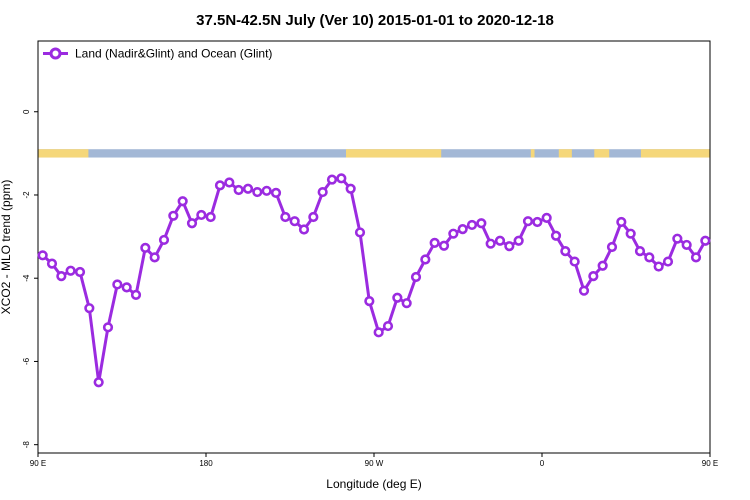  I want to click on legend: Land (Nadir&Glint) and Ocean (Glint), so click(157, 54).